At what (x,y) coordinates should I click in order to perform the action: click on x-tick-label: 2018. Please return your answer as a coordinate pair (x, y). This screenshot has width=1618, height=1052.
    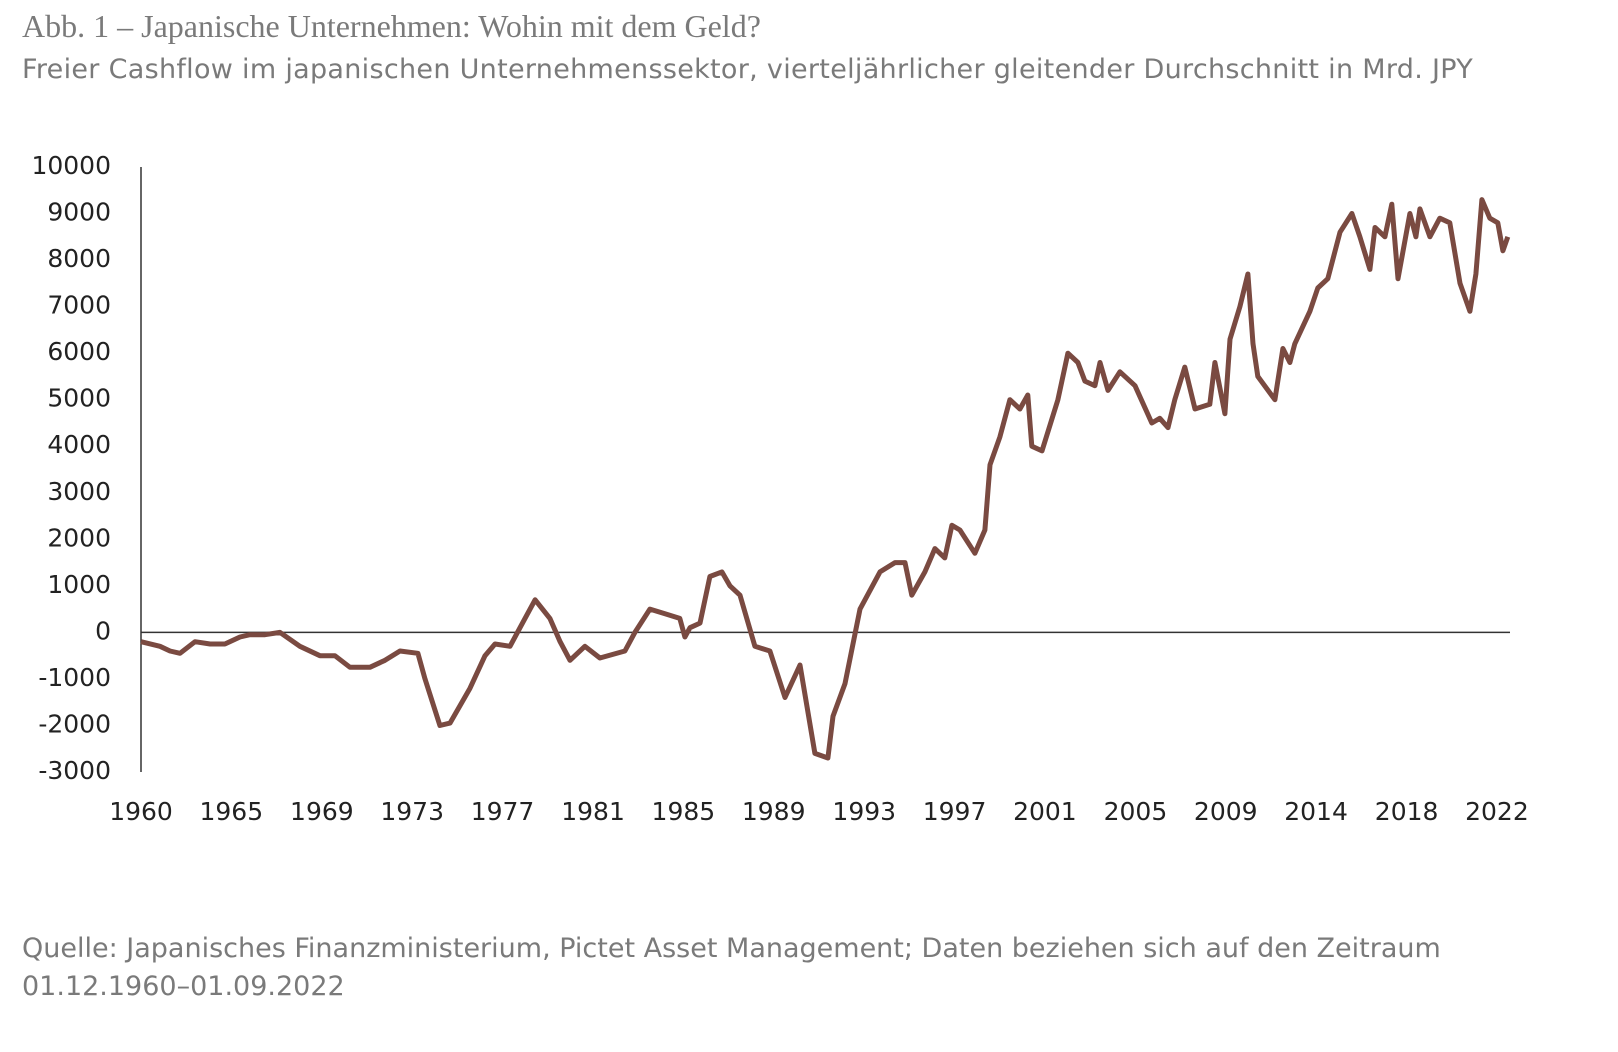
    Looking at the image, I should click on (1407, 811).